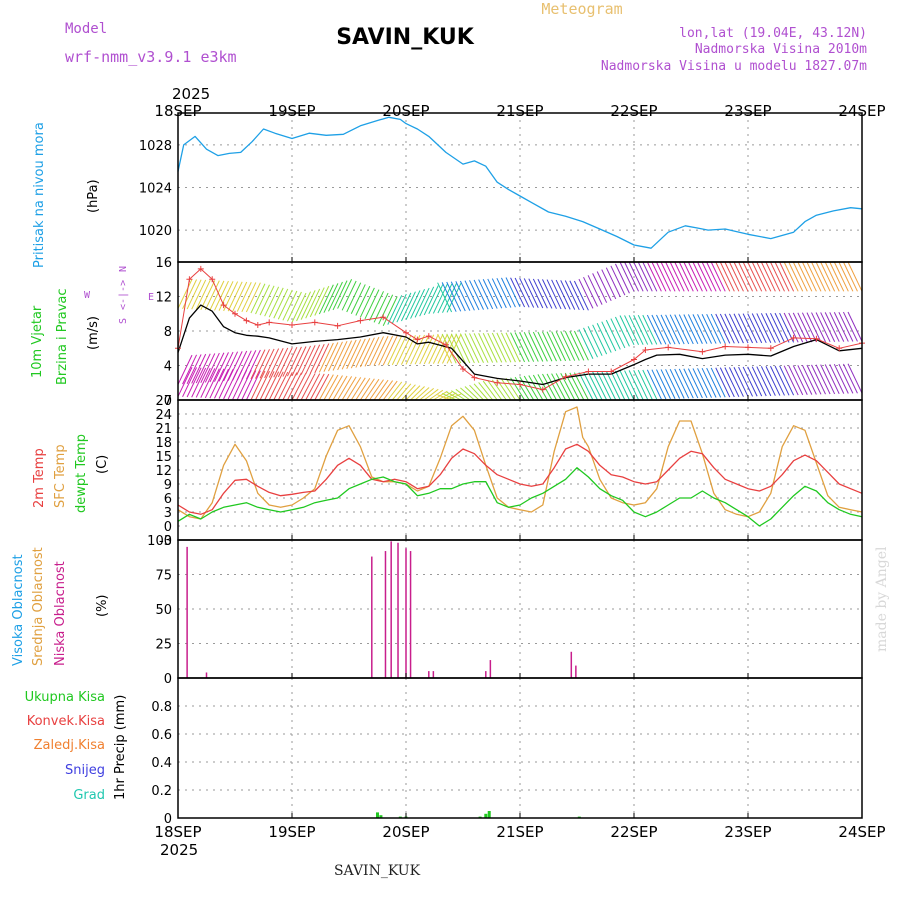 The width and height of the screenshot is (900, 900). What do you see at coordinates (65, 697) in the screenshot?
I see `precip-legend-total: Ukupna Kisa` at bounding box center [65, 697].